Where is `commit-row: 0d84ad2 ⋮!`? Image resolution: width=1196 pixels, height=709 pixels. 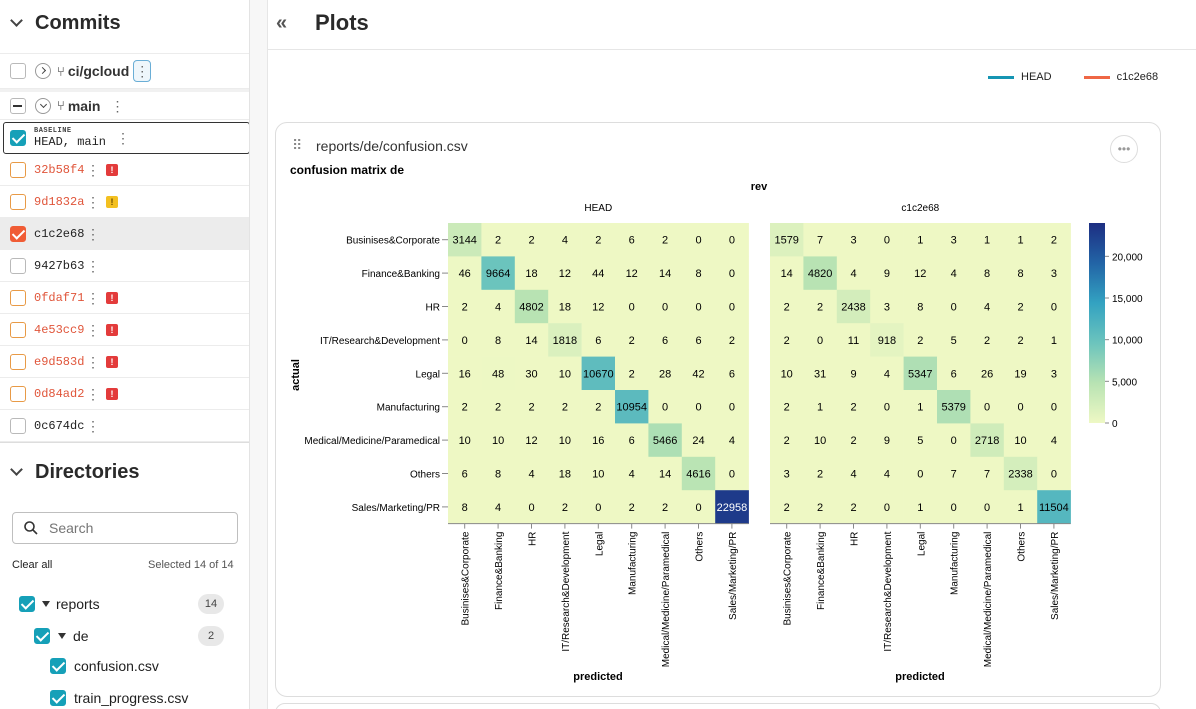 commit-row: 0d84ad2 ⋮! is located at coordinates (124, 394).